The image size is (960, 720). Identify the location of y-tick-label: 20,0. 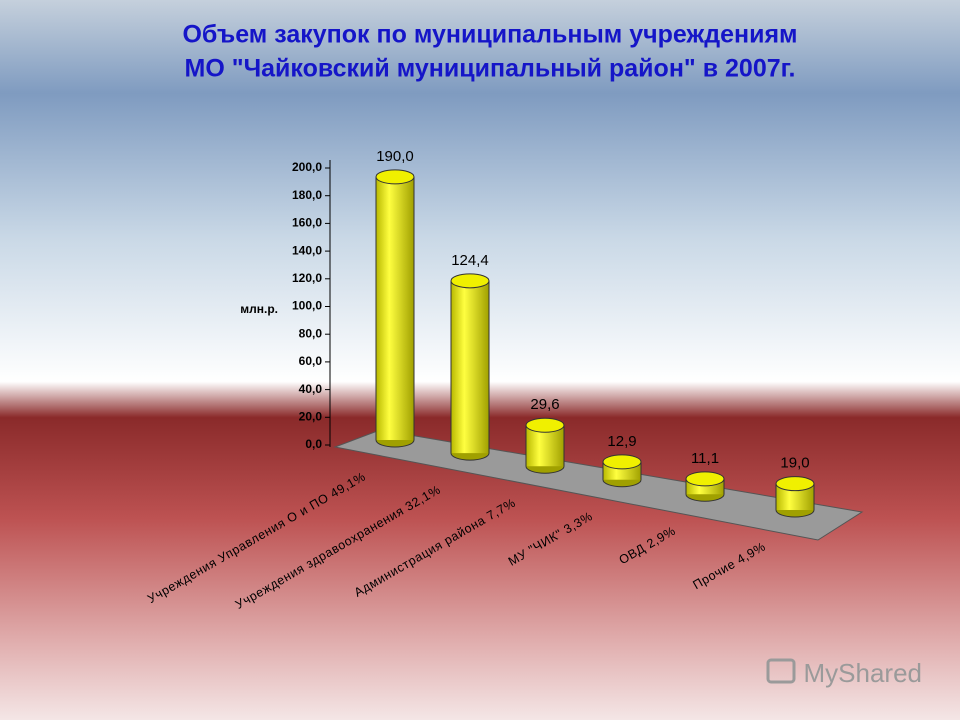
(311, 416).